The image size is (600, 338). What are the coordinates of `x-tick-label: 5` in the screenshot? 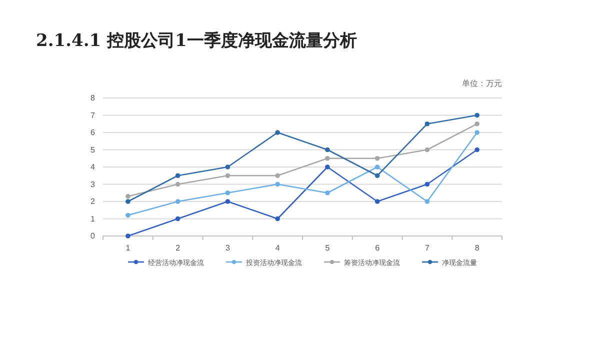 It's located at (327, 248).